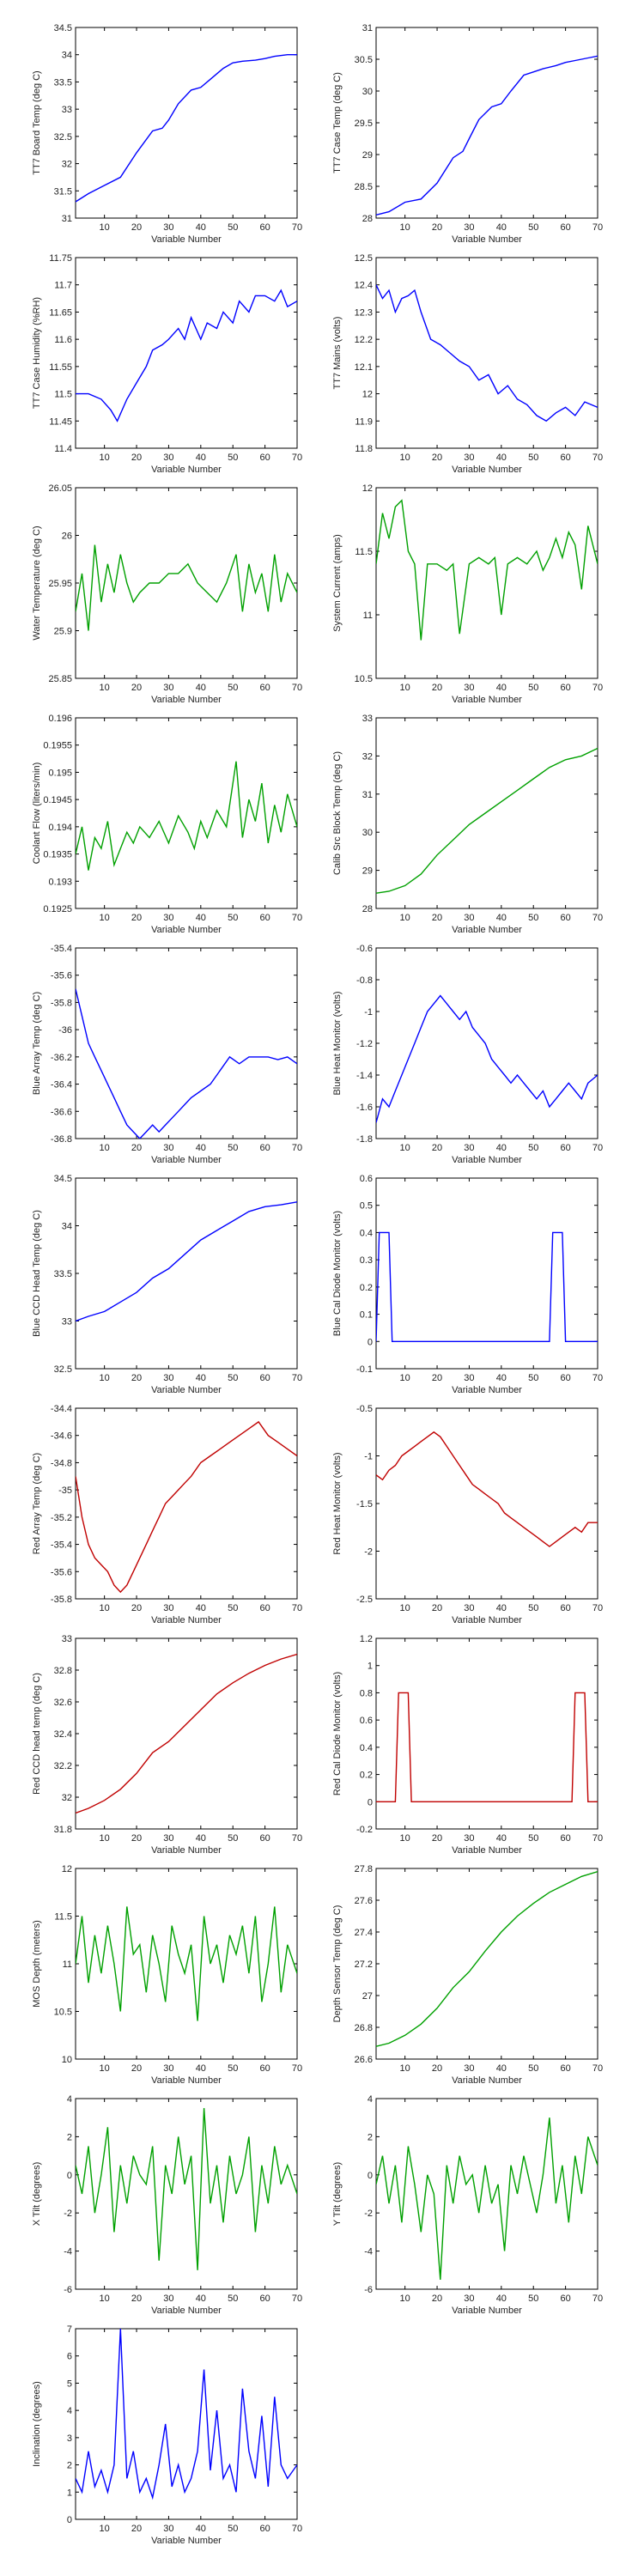 This screenshot has height=2576, width=644. What do you see at coordinates (61, 949) in the screenshot?
I see `y-tick-label: -35.4` at bounding box center [61, 949].